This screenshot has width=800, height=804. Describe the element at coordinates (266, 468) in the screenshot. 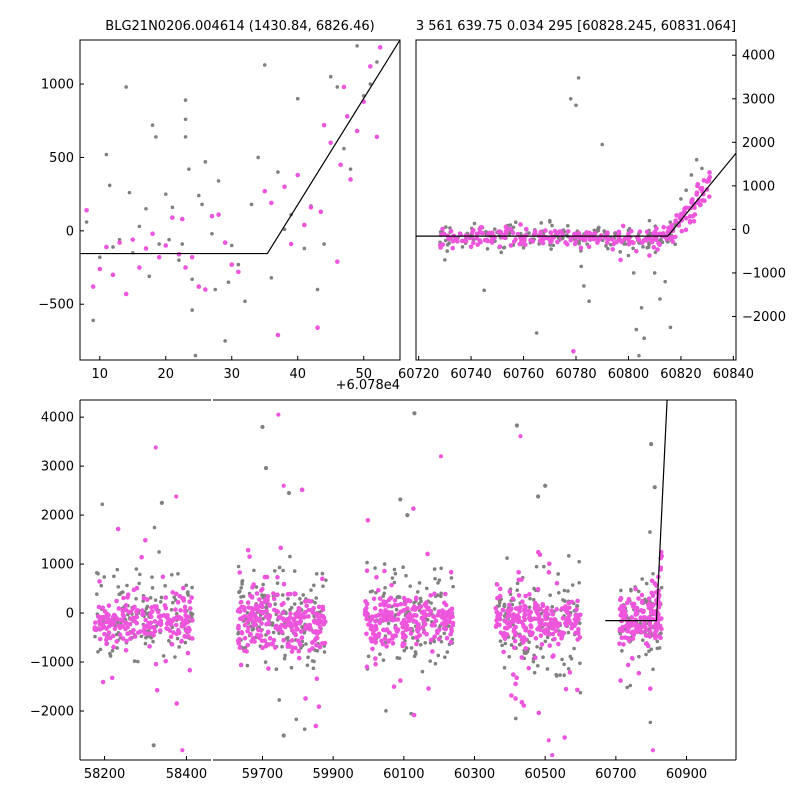

I see `chart-3-outlier-point` at that location.